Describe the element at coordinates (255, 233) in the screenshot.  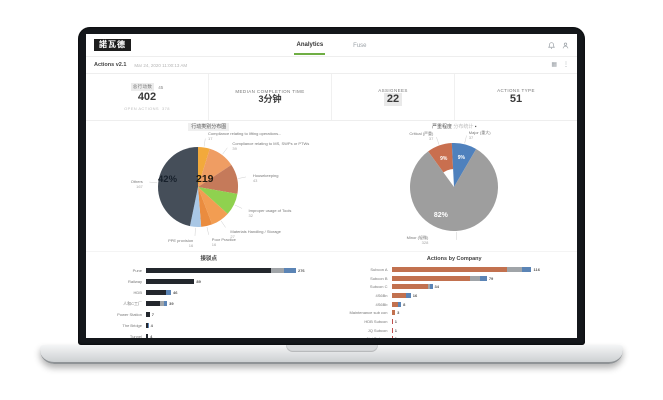
I see `pie-slice-label: Materials Handling / Storage 27` at that location.